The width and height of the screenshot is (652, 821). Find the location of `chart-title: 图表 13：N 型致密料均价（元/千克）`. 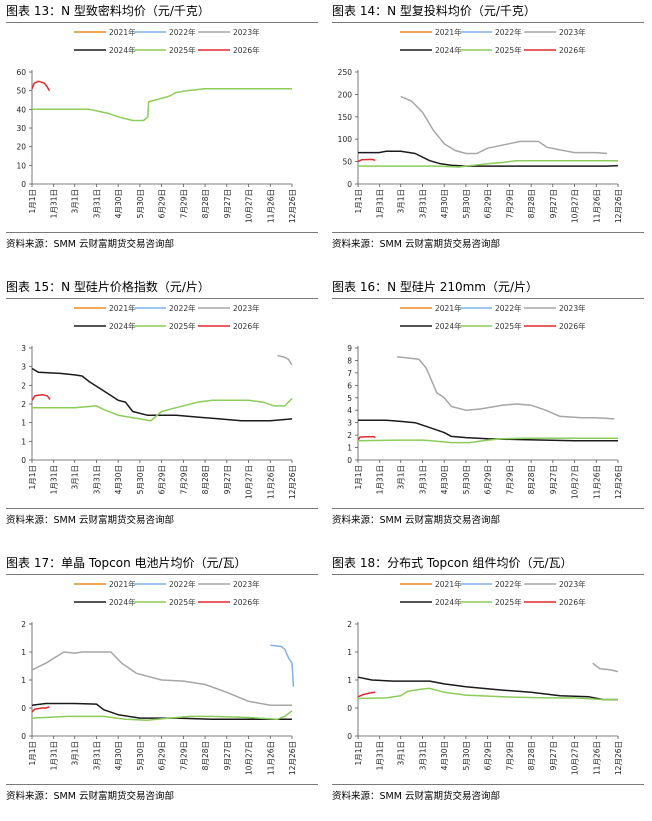

chart-title: 图表 13：N 型致密料均价（元/千克） is located at coordinates (108, 11).